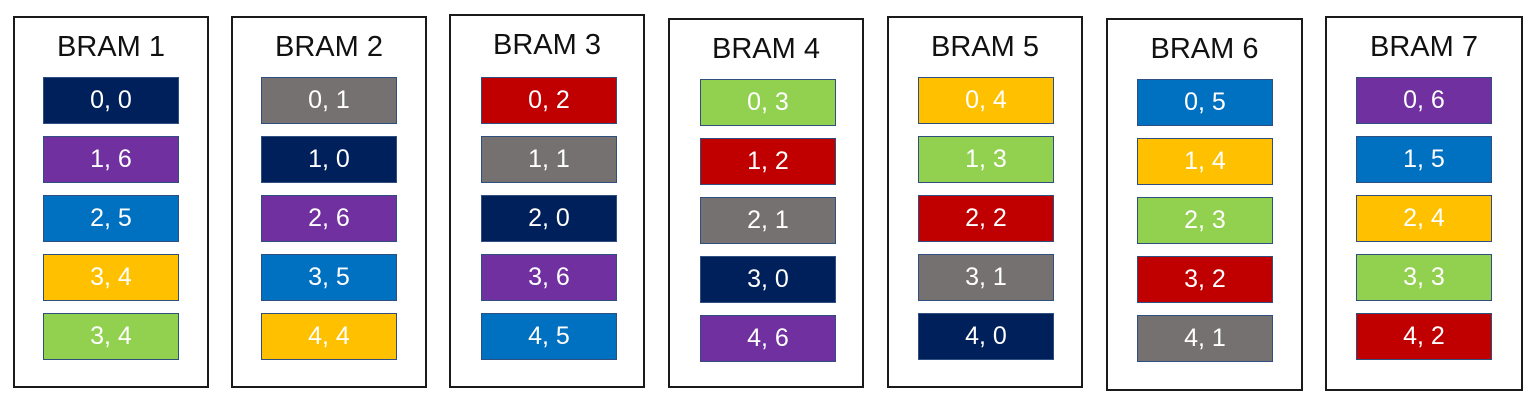 Image resolution: width=1535 pixels, height=408 pixels. I want to click on bram-block-3: BRAM 3 0, 2 1, 1 2, 0 3, 6 4, 5, so click(547, 201).